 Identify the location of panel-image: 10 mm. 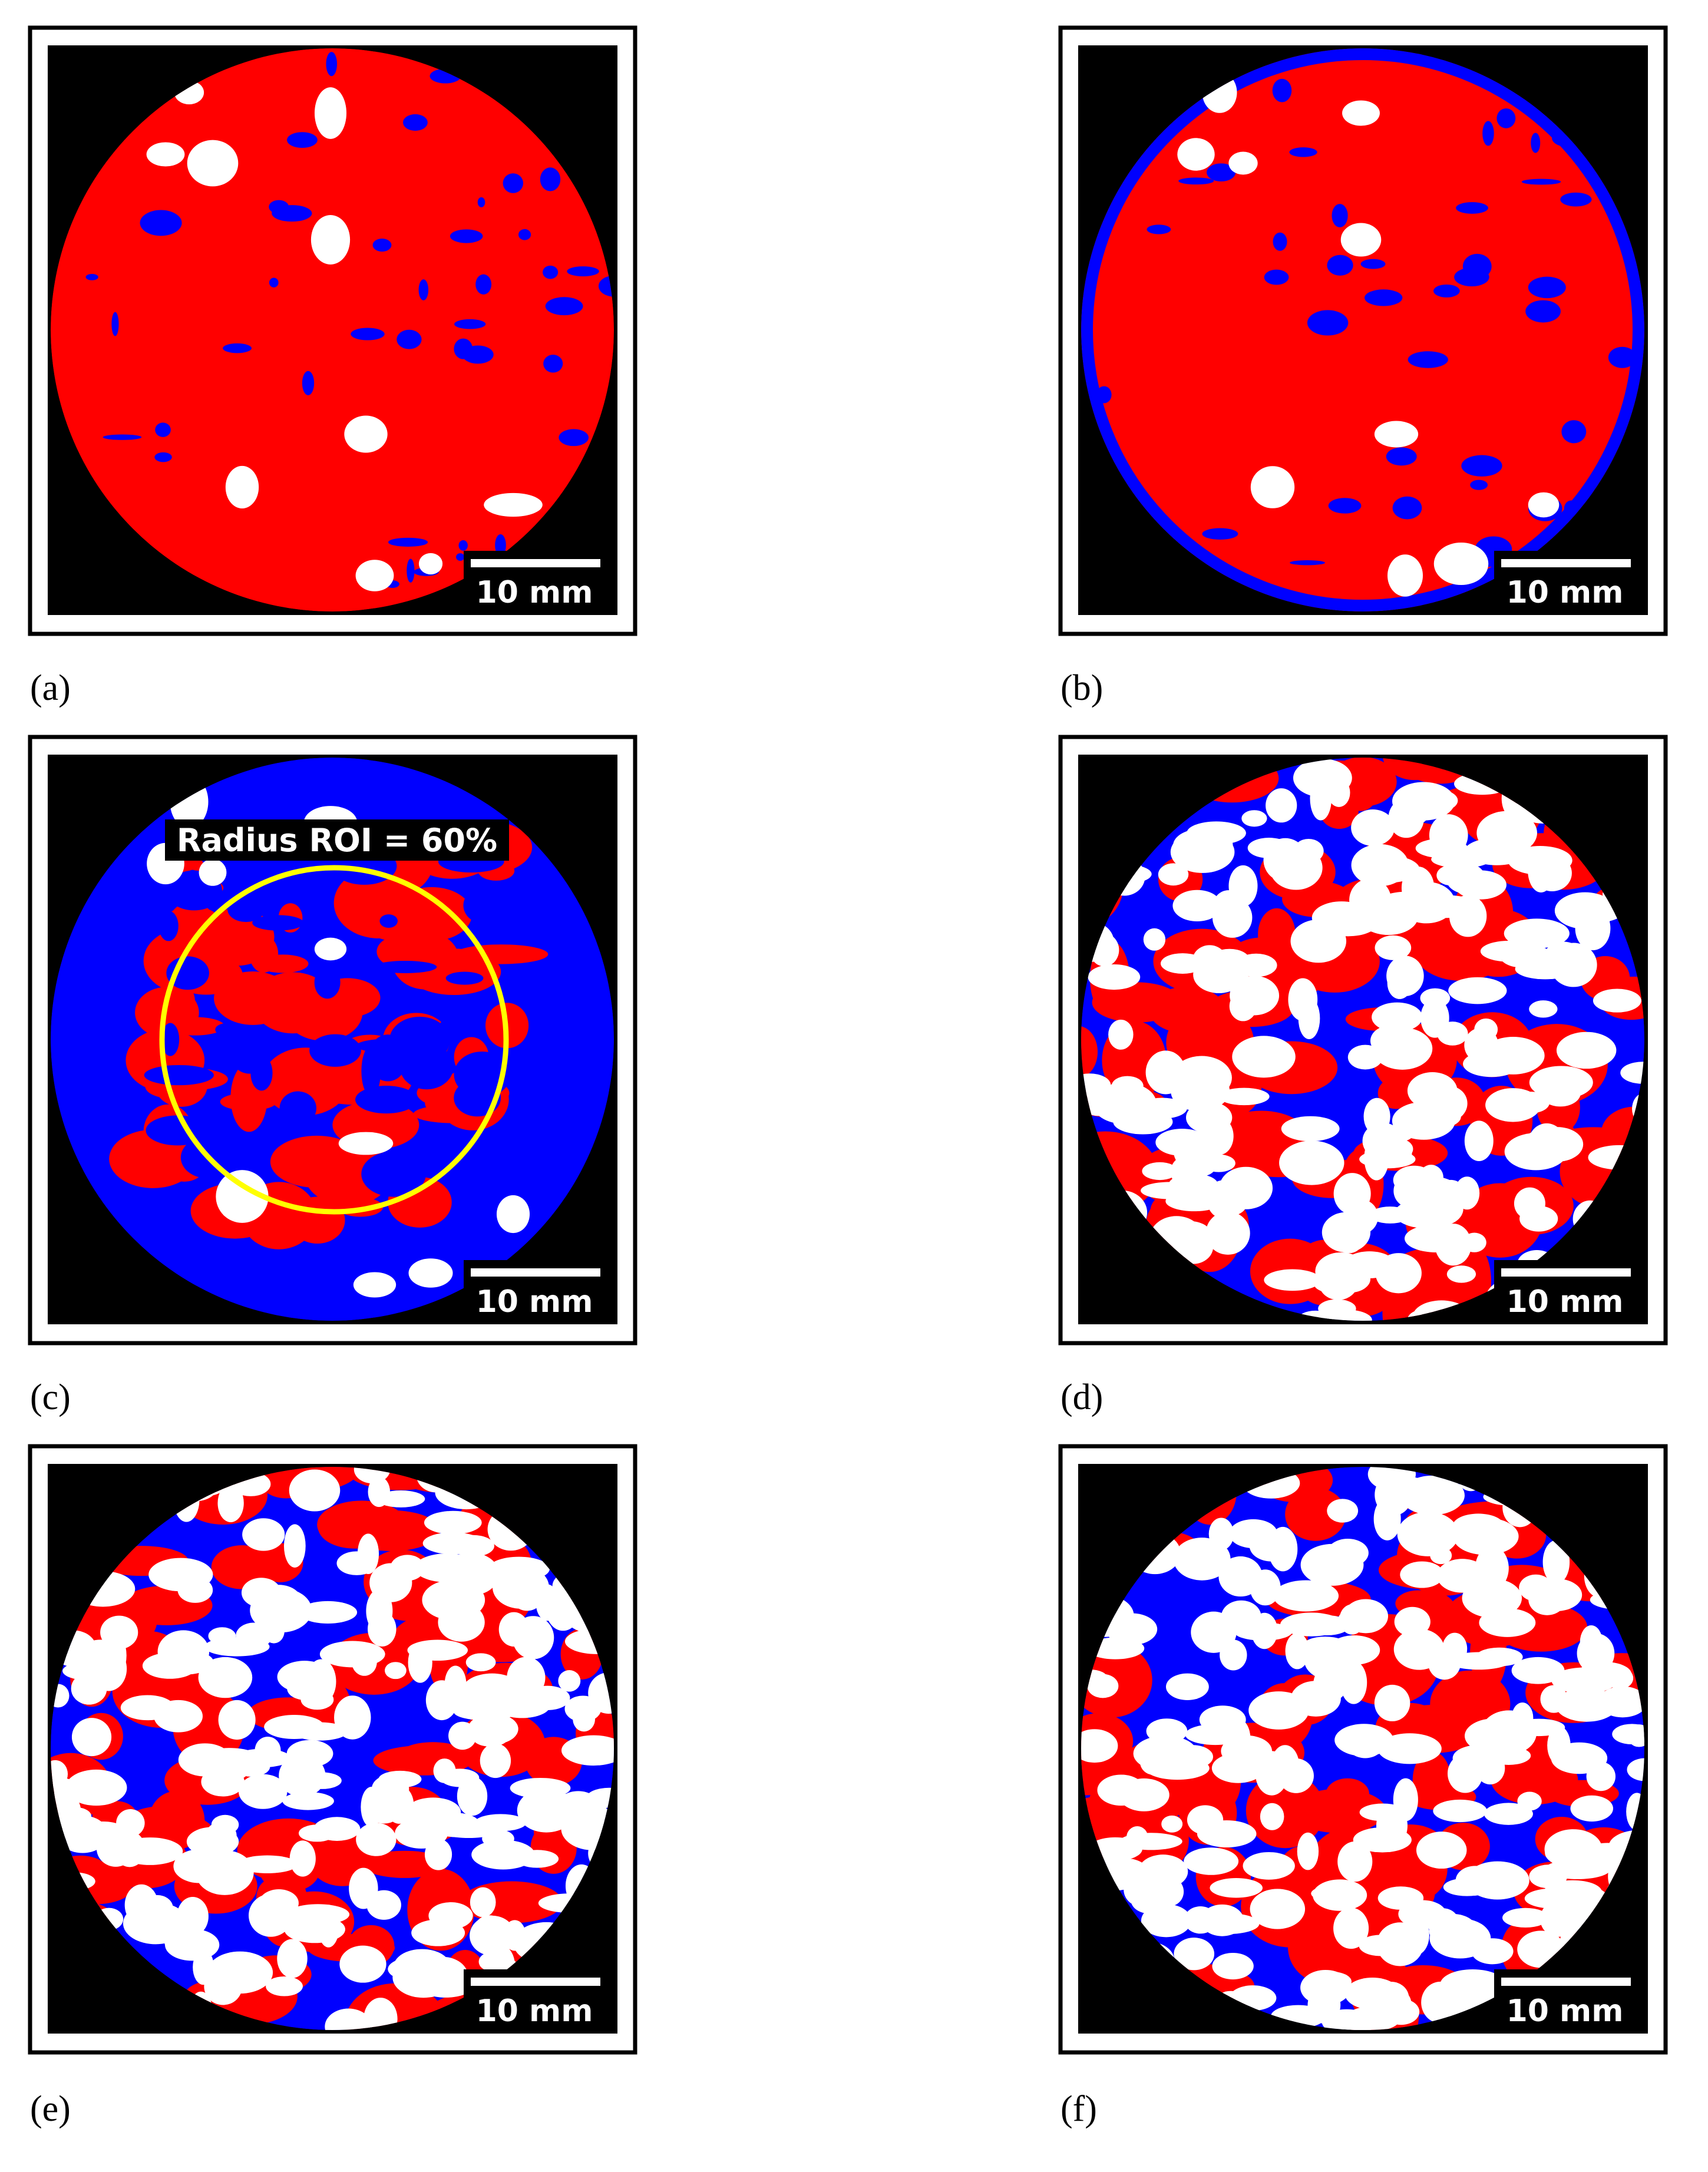
(1363, 1749).